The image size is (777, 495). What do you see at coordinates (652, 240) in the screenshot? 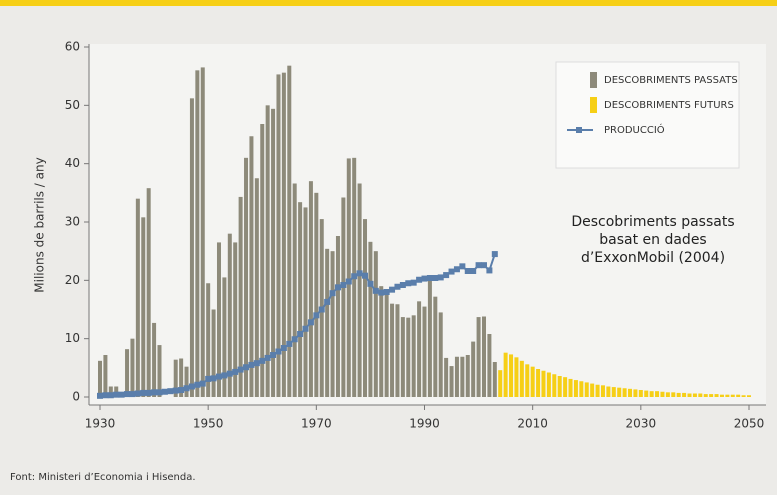
I see `annotation: basat en dades` at bounding box center [652, 240].